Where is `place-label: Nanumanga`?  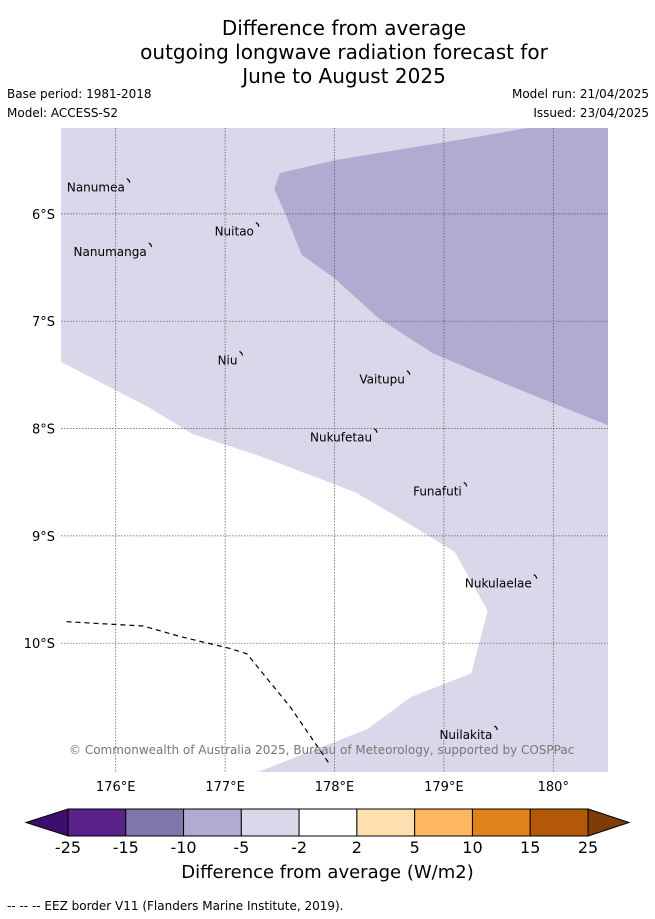 place-label: Nanumanga is located at coordinates (110, 252).